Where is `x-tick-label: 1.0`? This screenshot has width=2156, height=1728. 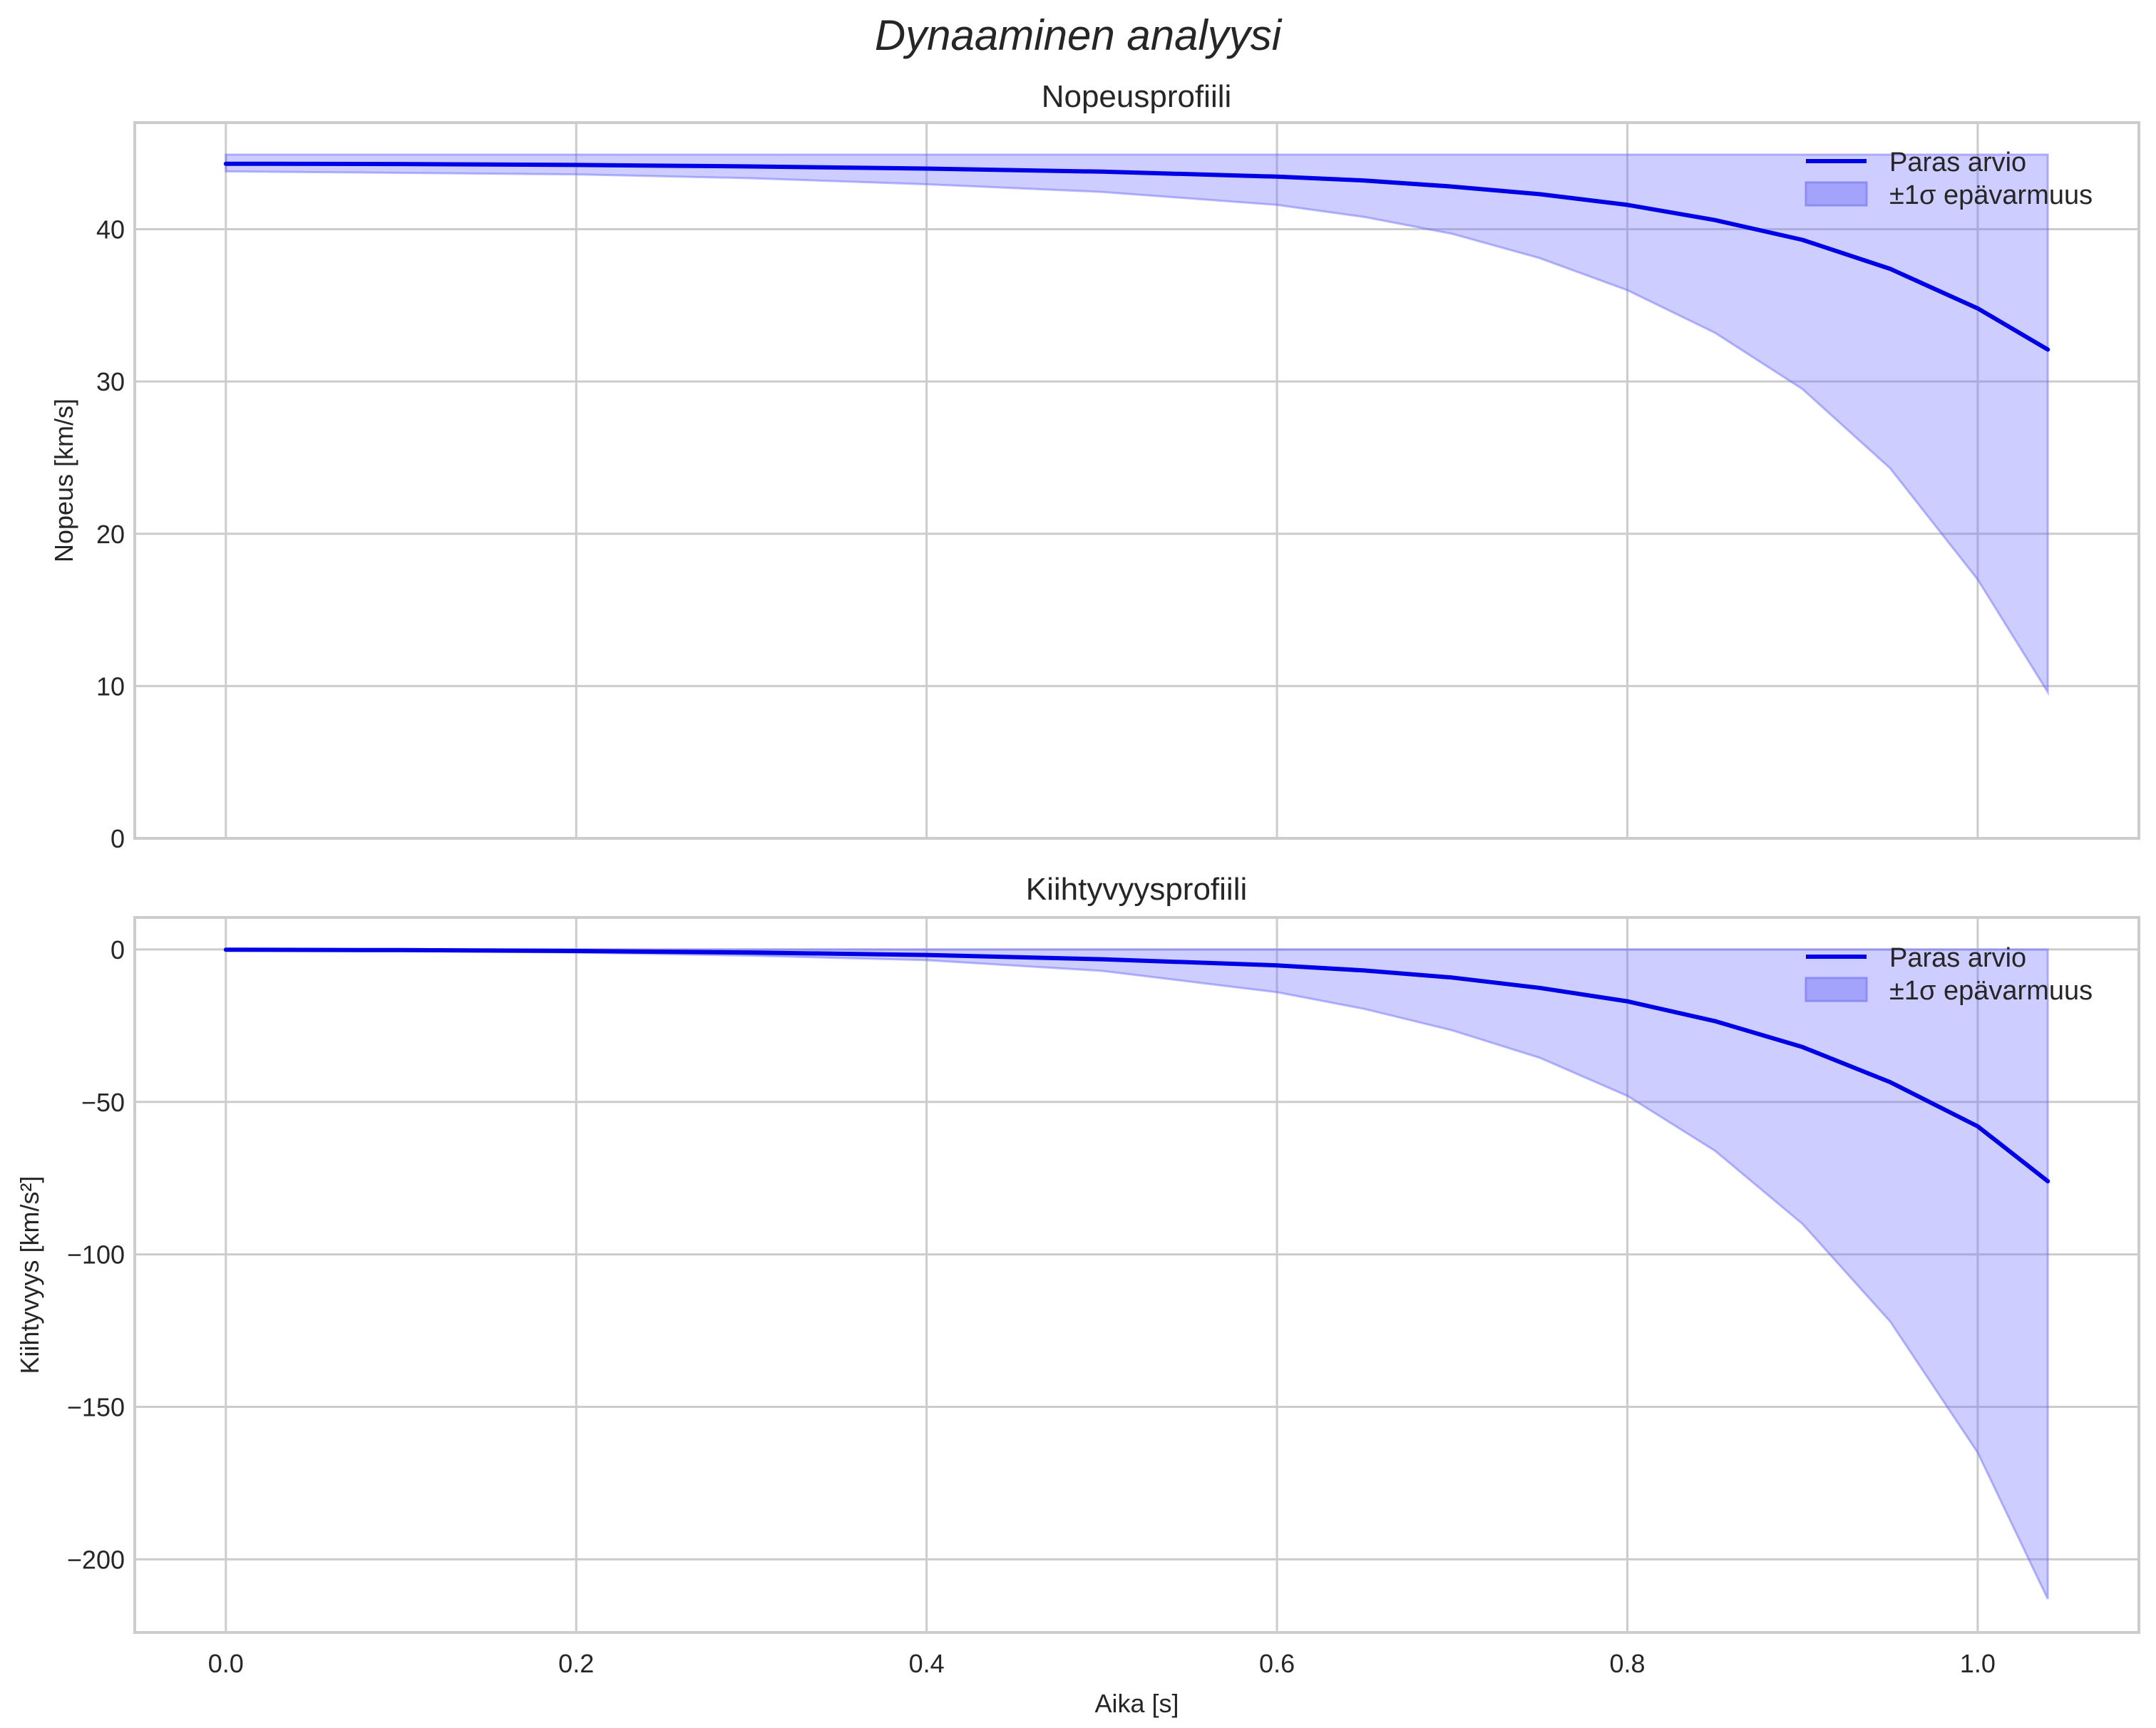
x-tick-label: 1.0 is located at coordinates (1978, 1663).